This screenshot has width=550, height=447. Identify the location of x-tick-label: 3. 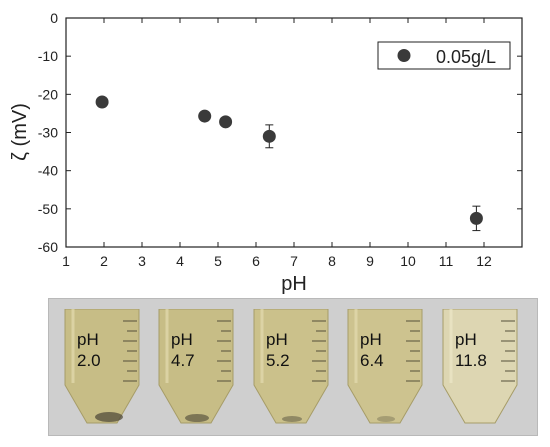
(142, 261).